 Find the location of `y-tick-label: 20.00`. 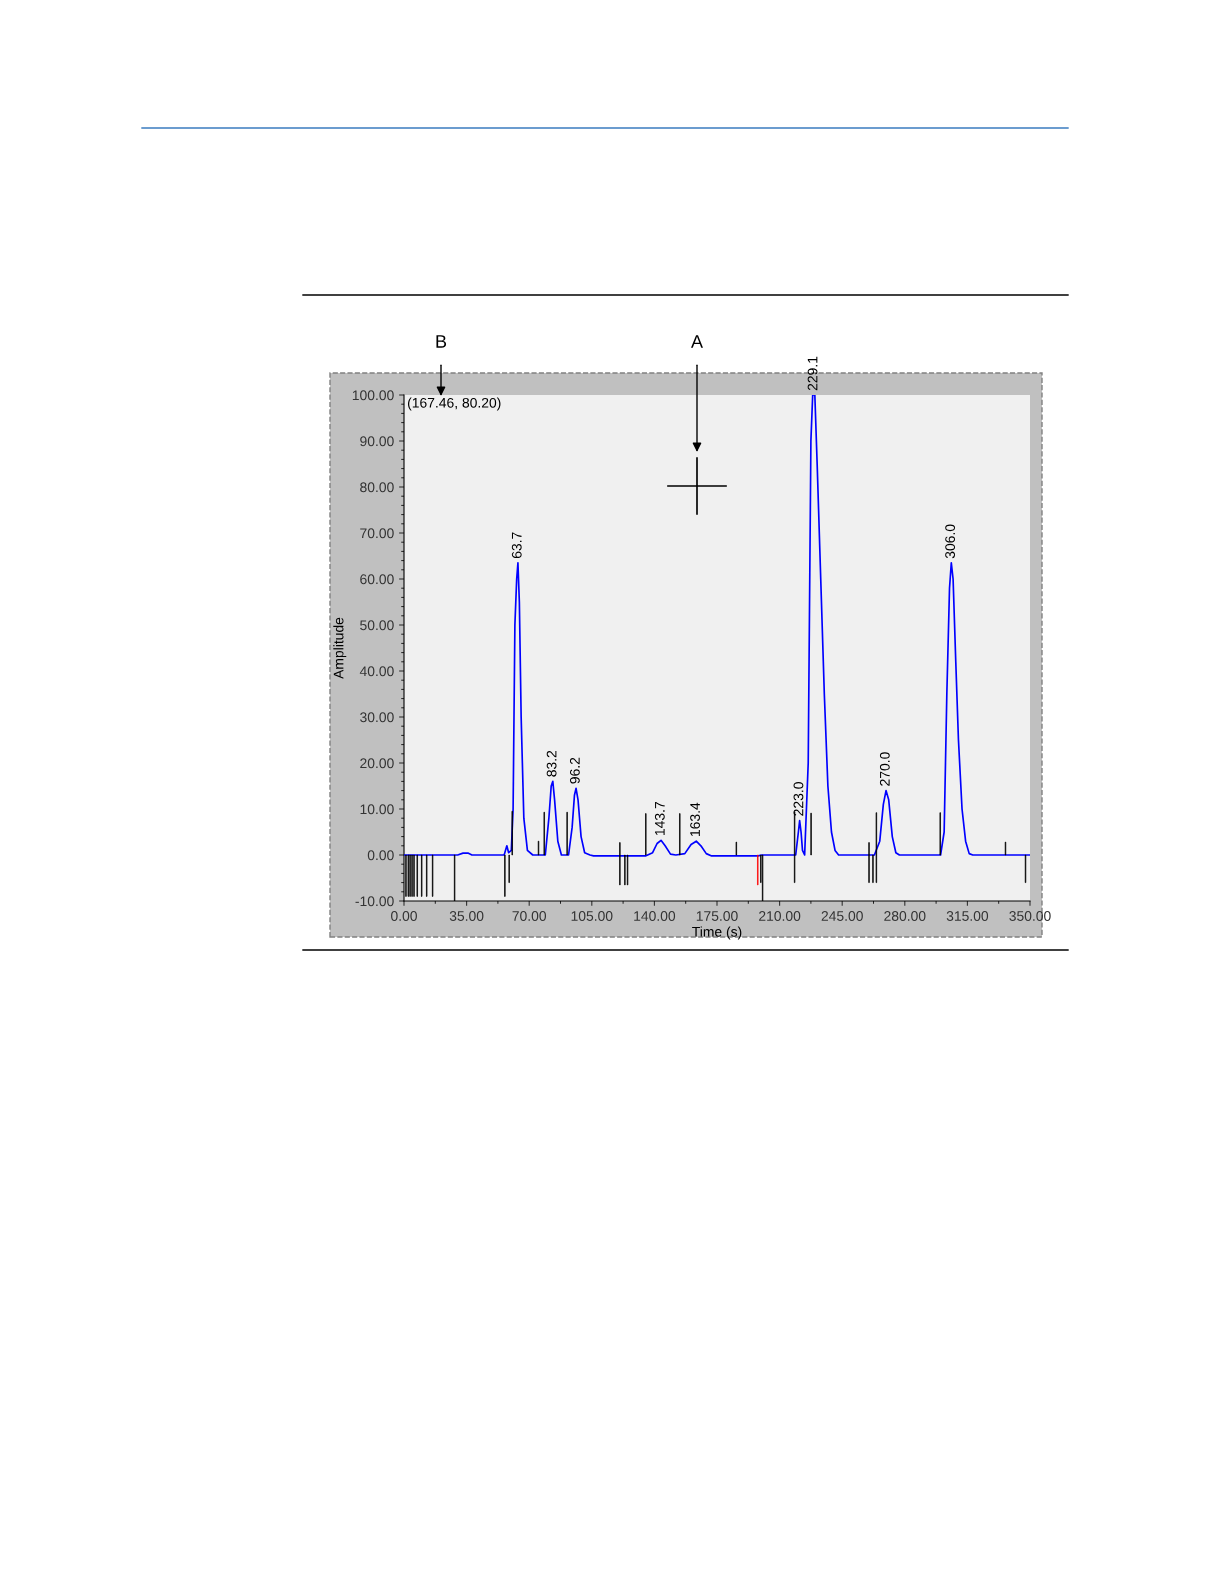

y-tick-label: 20.00 is located at coordinates (377, 763).